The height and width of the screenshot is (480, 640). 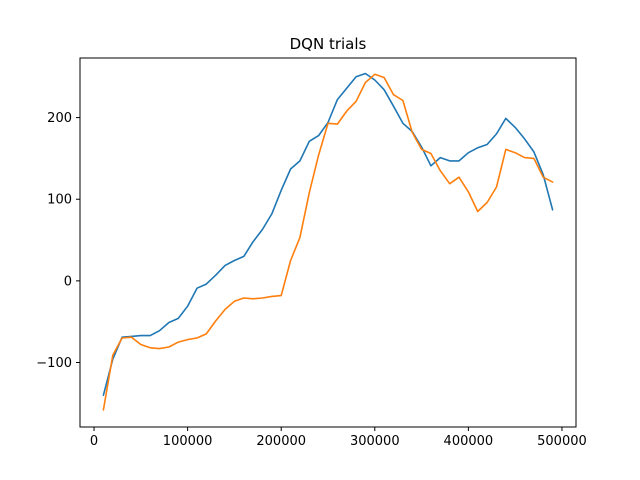 I want to click on y-tick-label: 0, so click(x=68, y=281).